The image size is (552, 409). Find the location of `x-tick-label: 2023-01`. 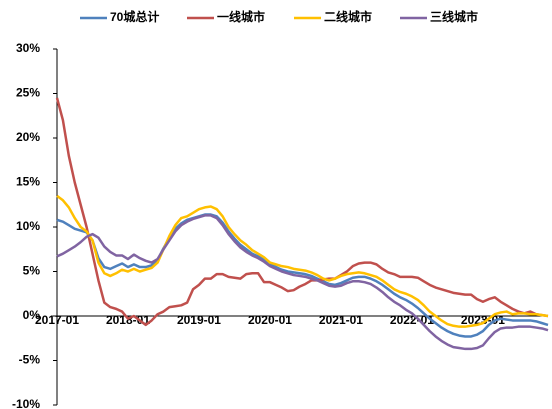

x-tick-label: 2023-01 is located at coordinates (483, 320).